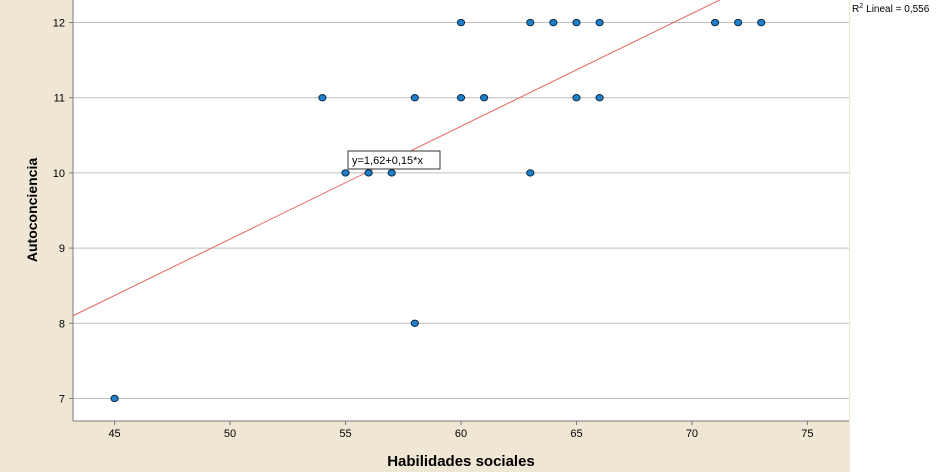 Image resolution: width=949 pixels, height=472 pixels. I want to click on r-squared-value: Lineal = 0,556, so click(898, 9).